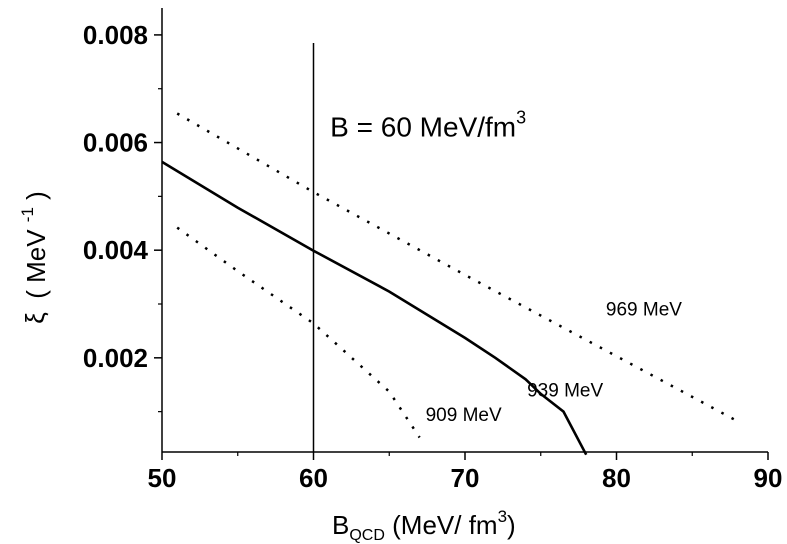 The image size is (787, 544). I want to click on y-tick-label: 0.004, so click(116, 250).